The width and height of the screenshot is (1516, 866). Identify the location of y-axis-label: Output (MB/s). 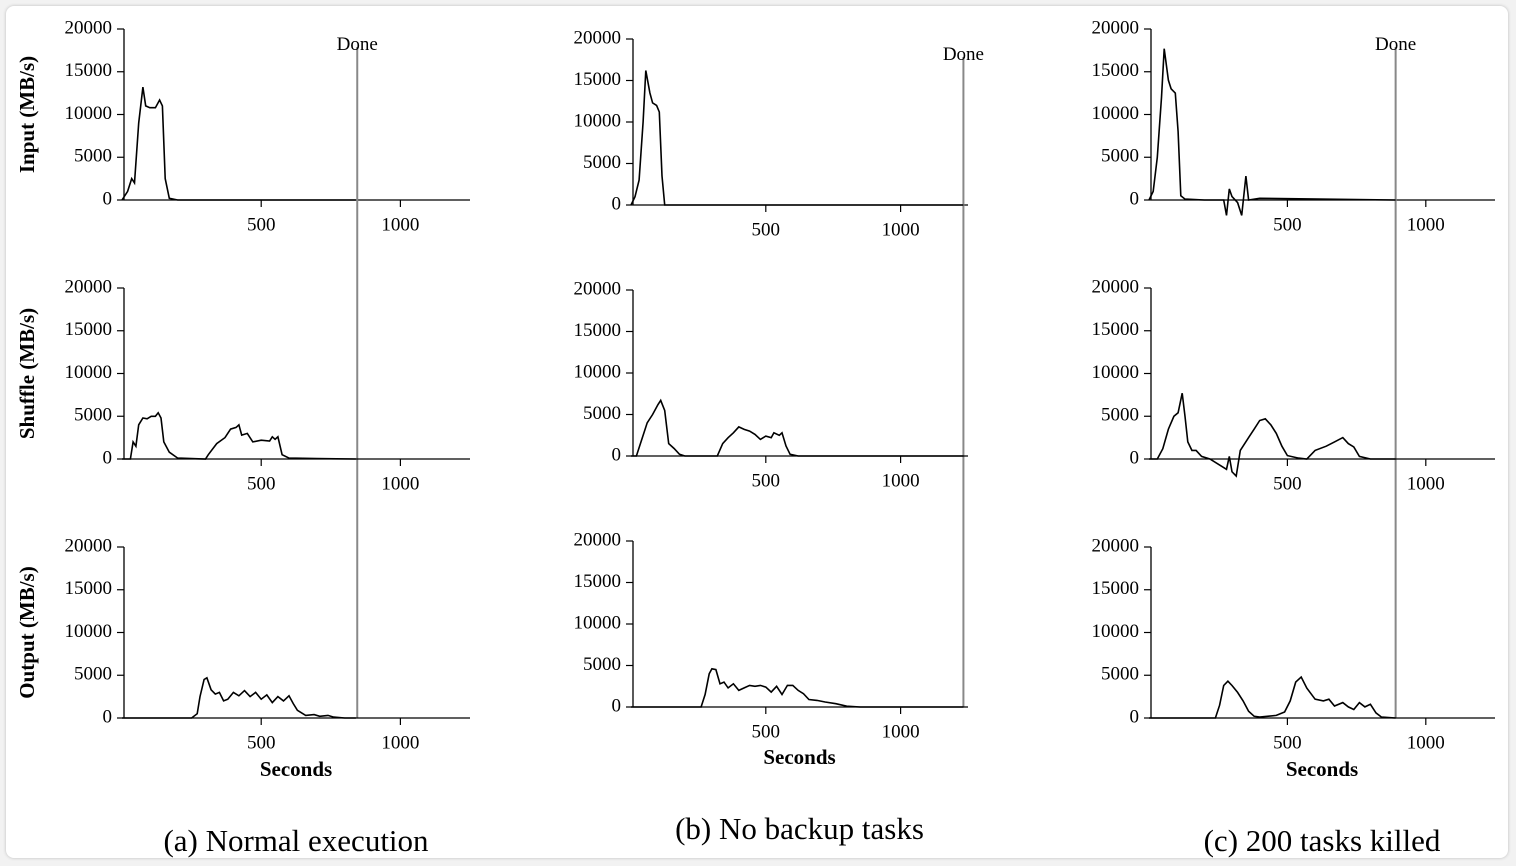
(27, 632).